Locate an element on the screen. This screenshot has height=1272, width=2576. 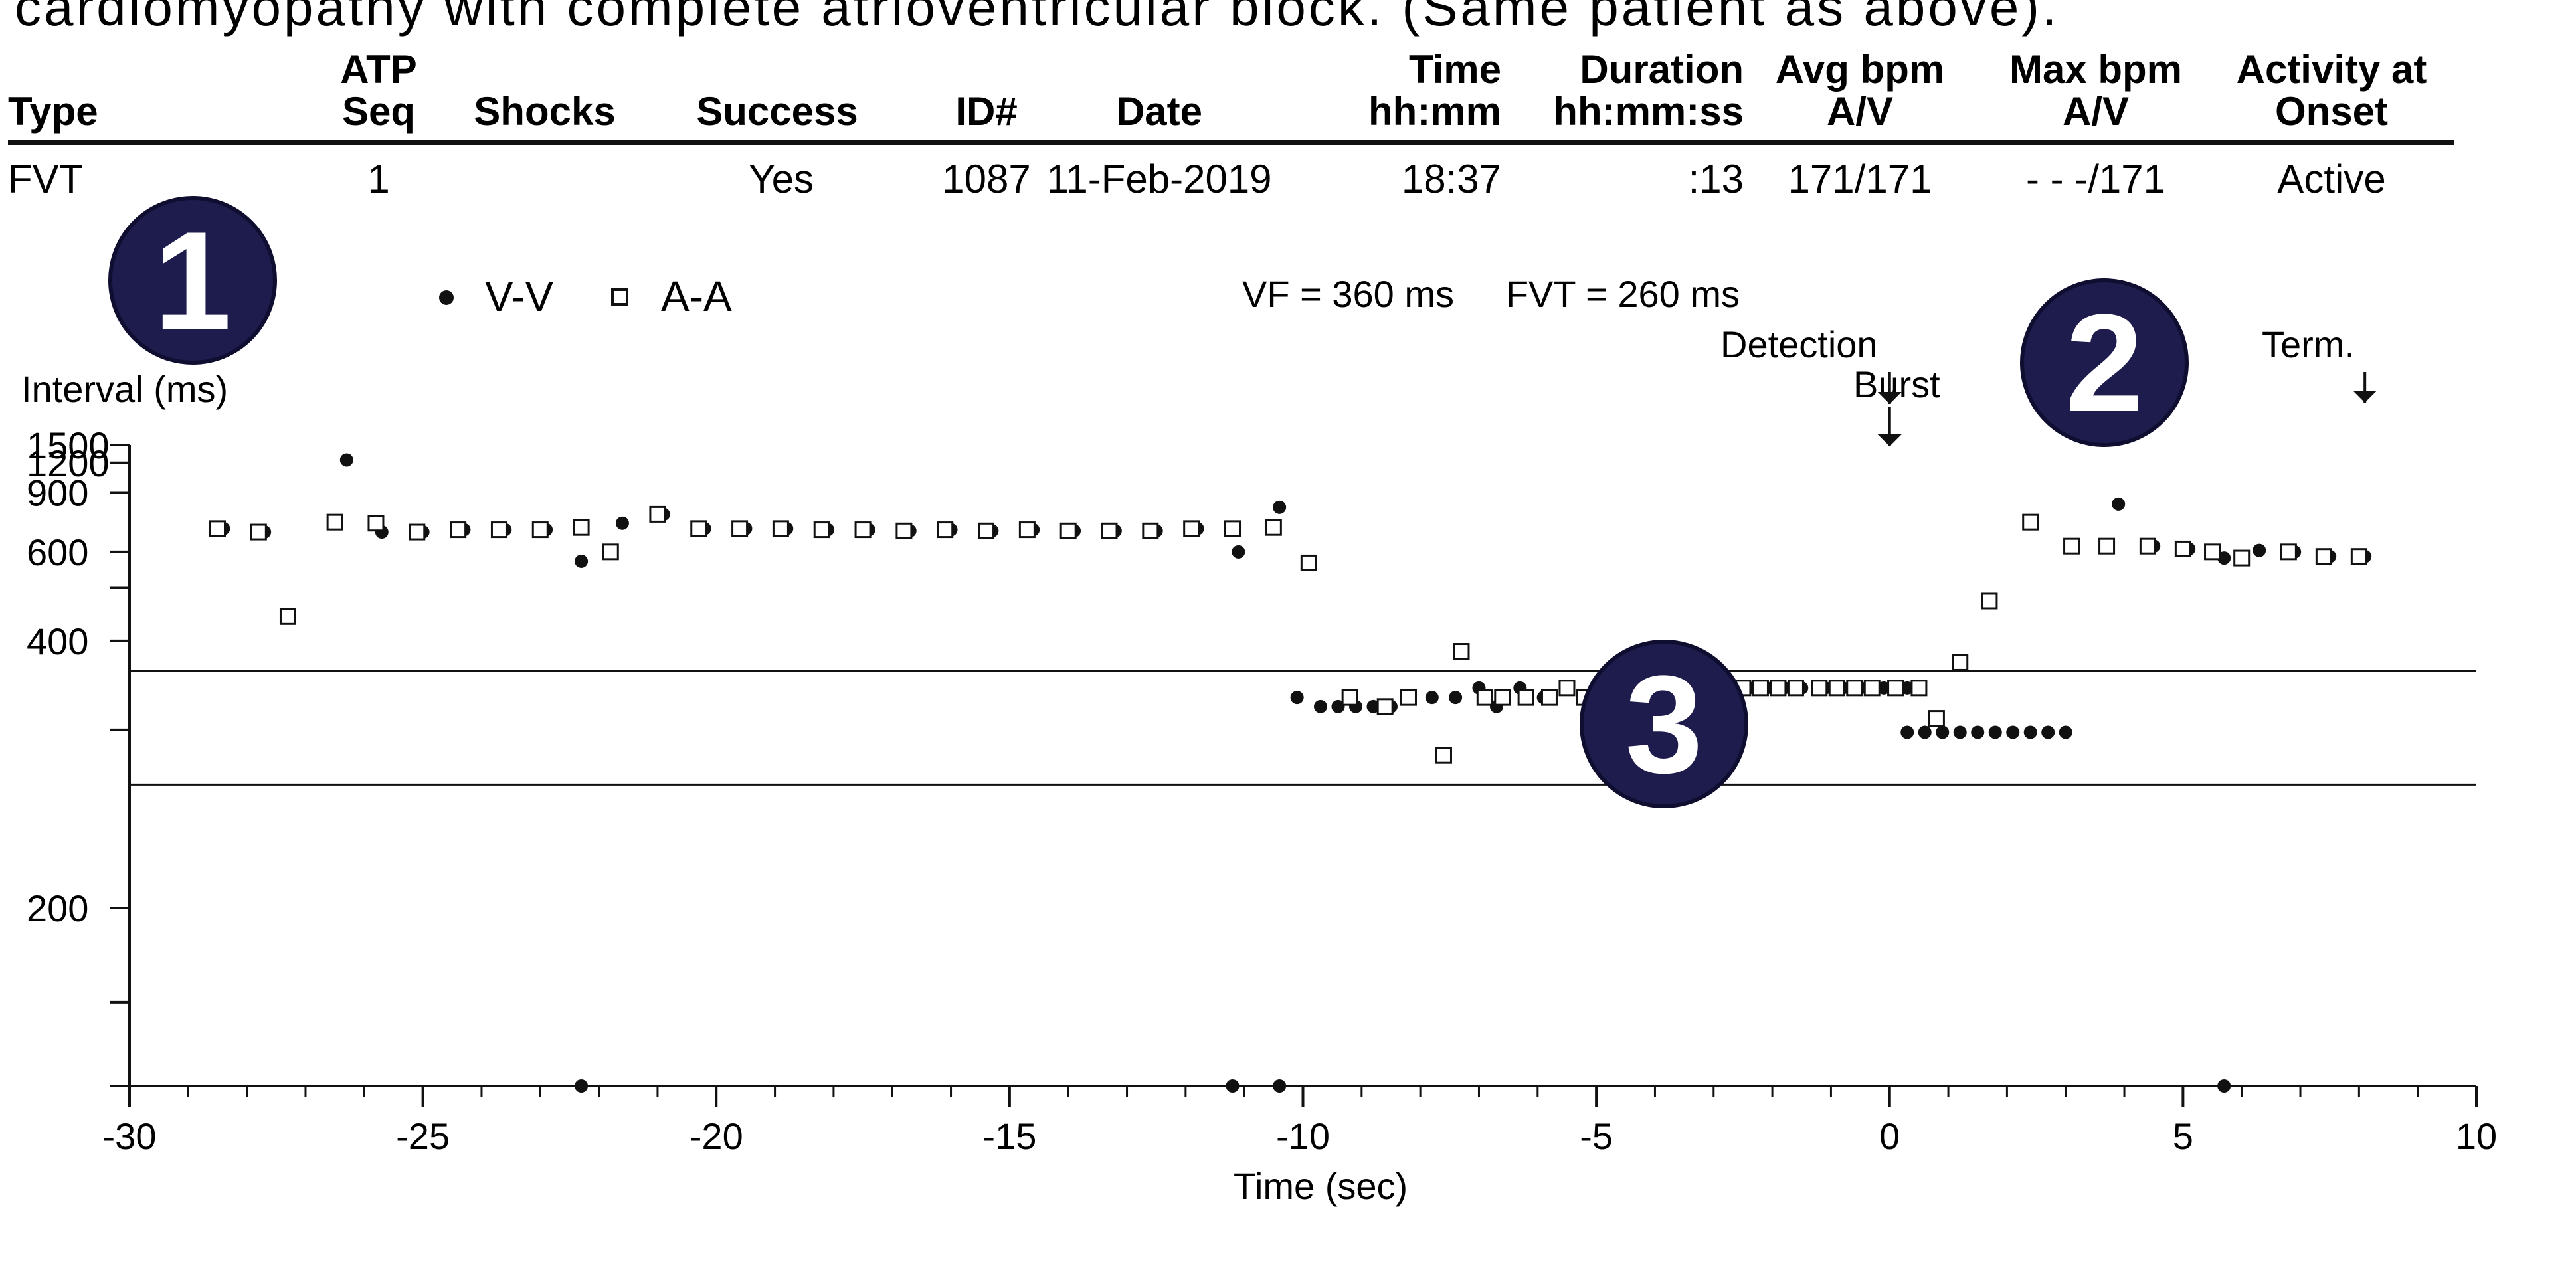
zone-lines is located at coordinates (1303, 728).